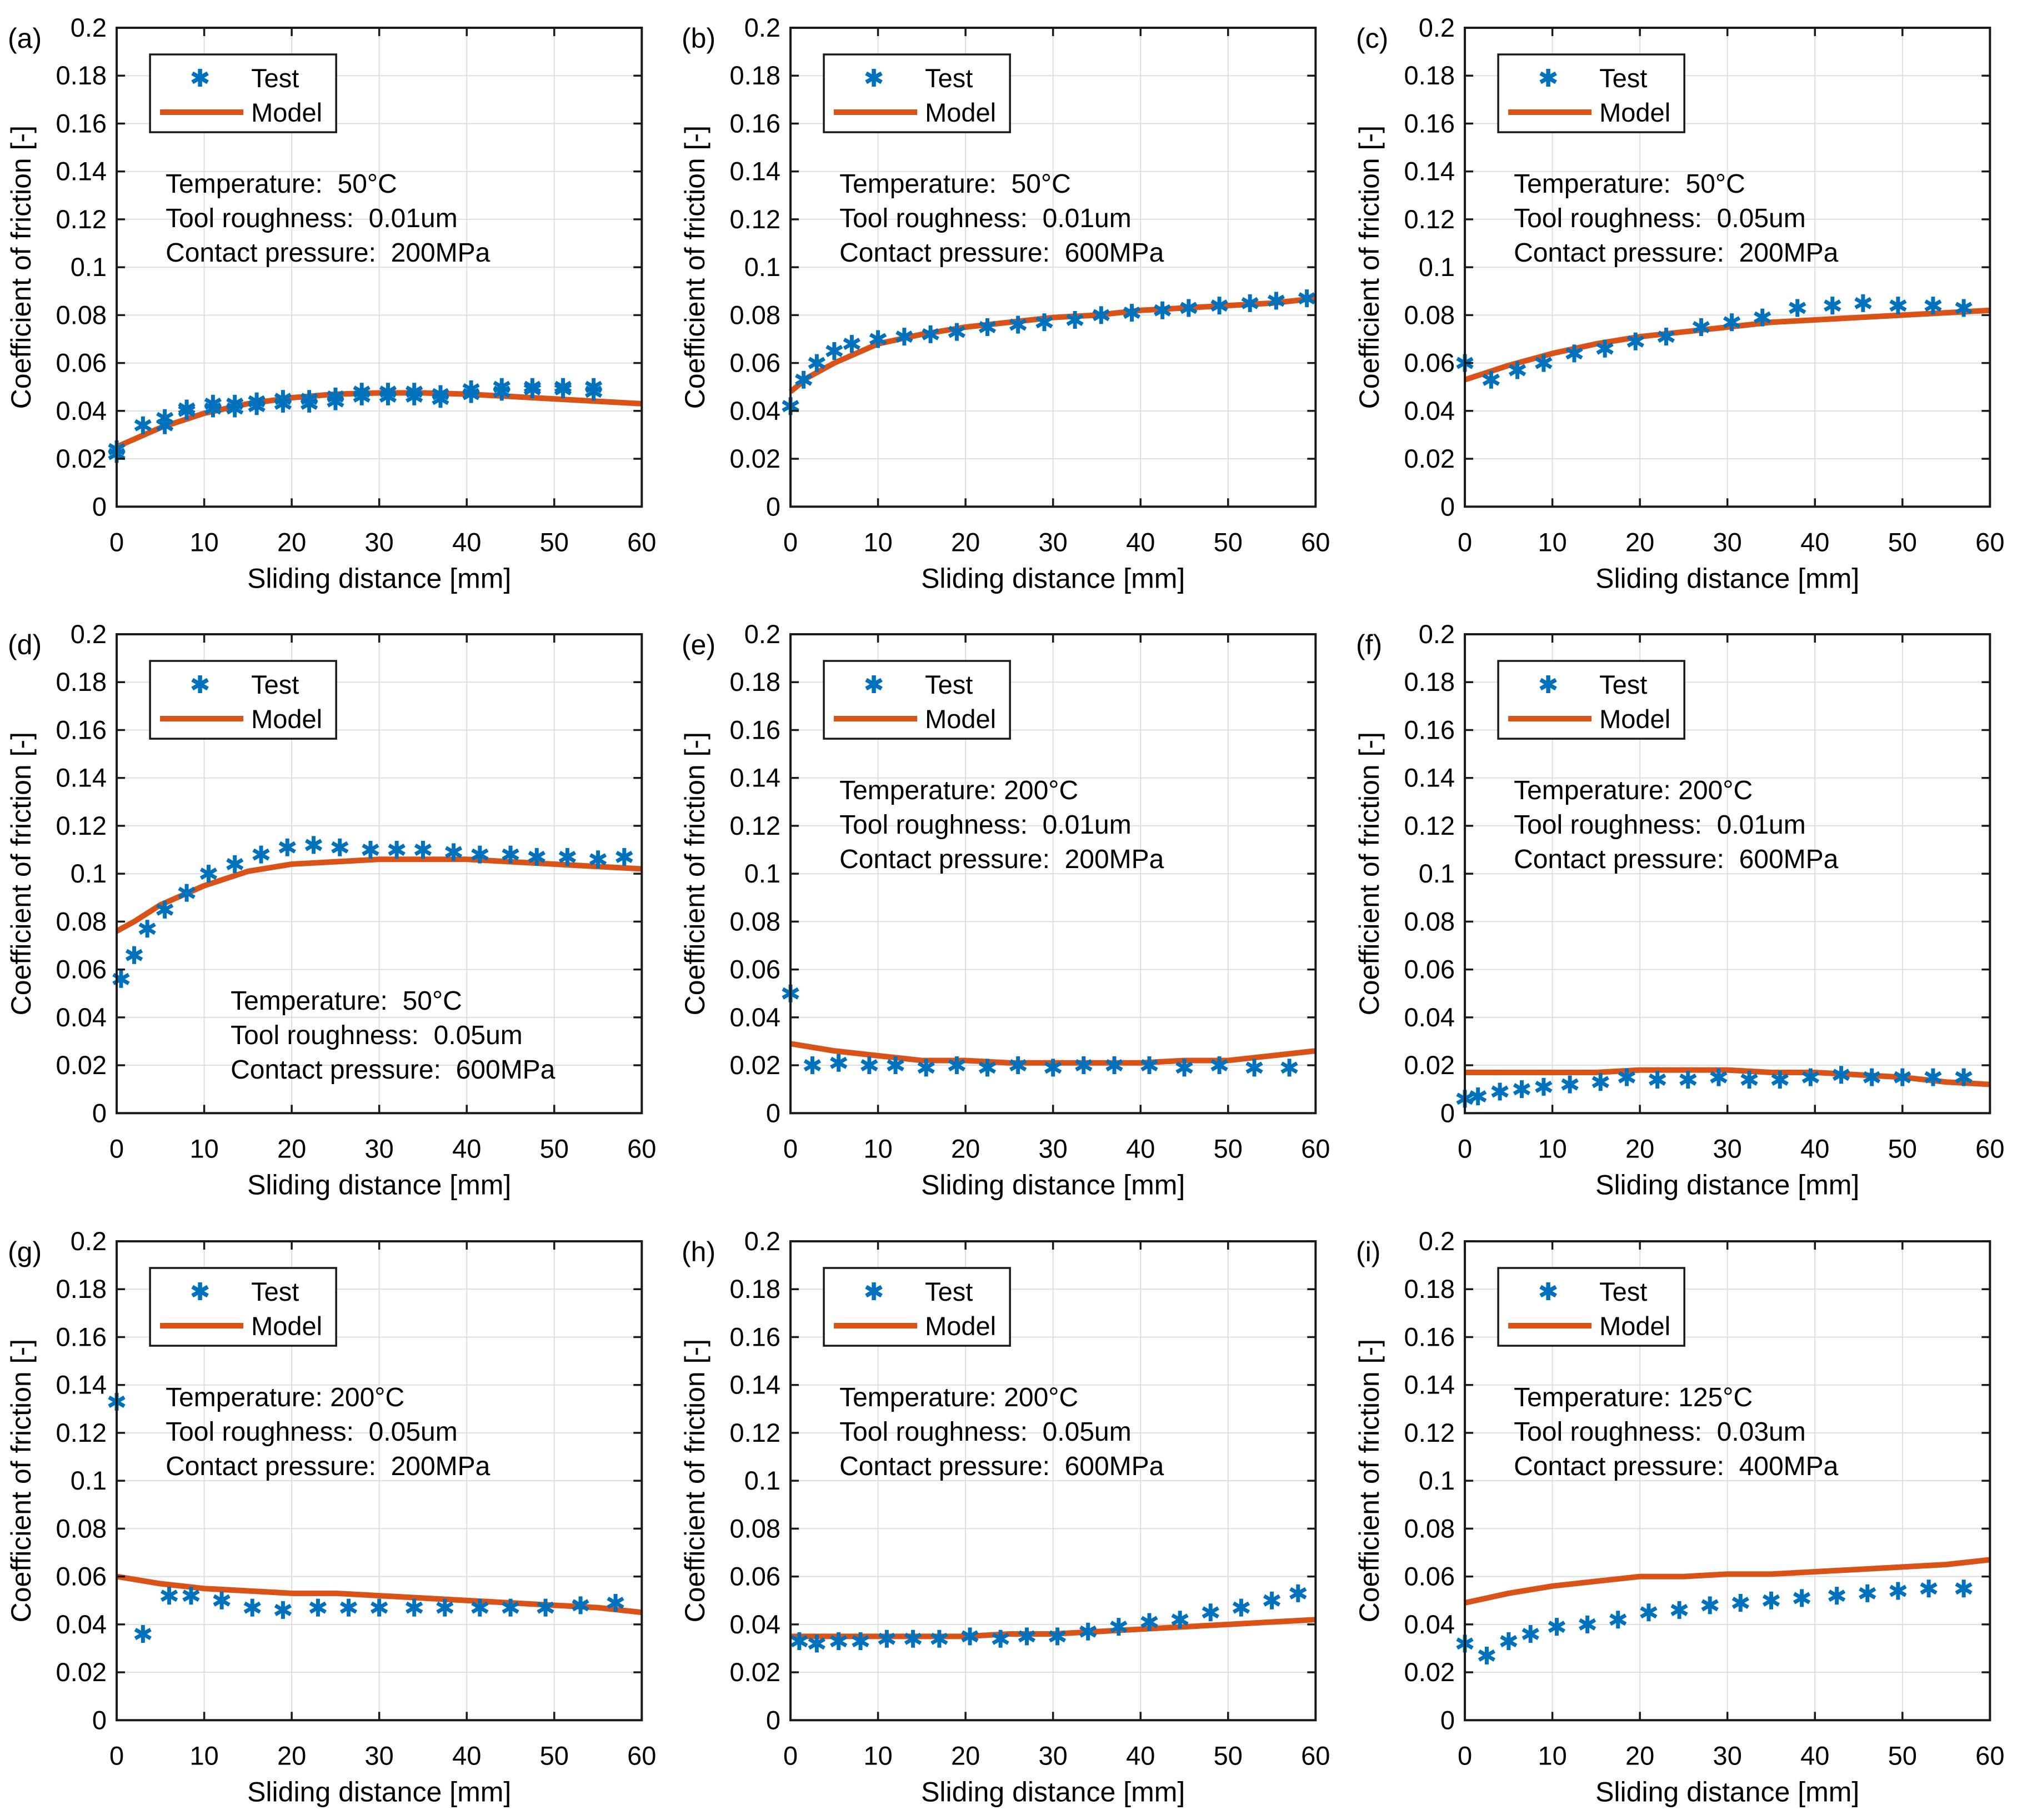 The width and height of the screenshot is (2022, 1820). What do you see at coordinates (755, 730) in the screenshot?
I see `svg-text: 0.16` at bounding box center [755, 730].